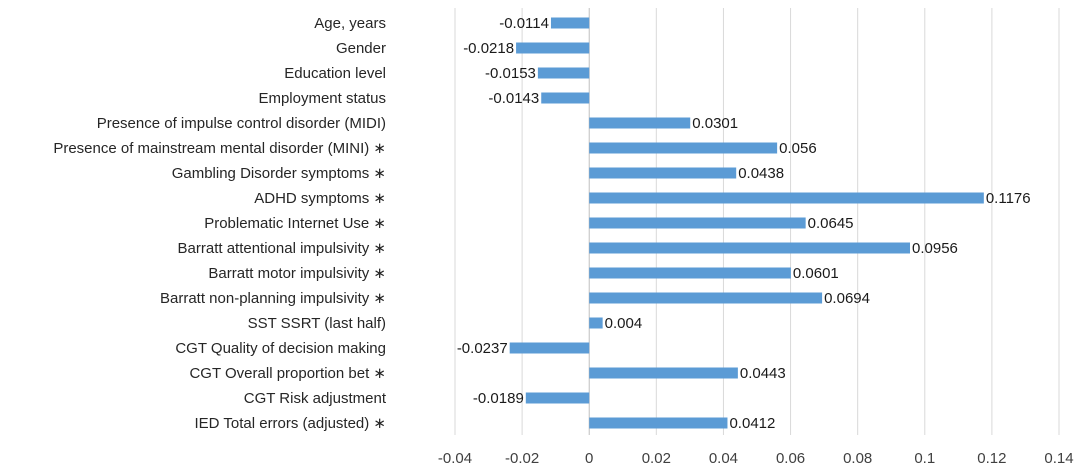 This screenshot has height=470, width=1079. What do you see at coordinates (287, 373) in the screenshot?
I see `category-label: CGT Overall proportion bet ∗` at bounding box center [287, 373].